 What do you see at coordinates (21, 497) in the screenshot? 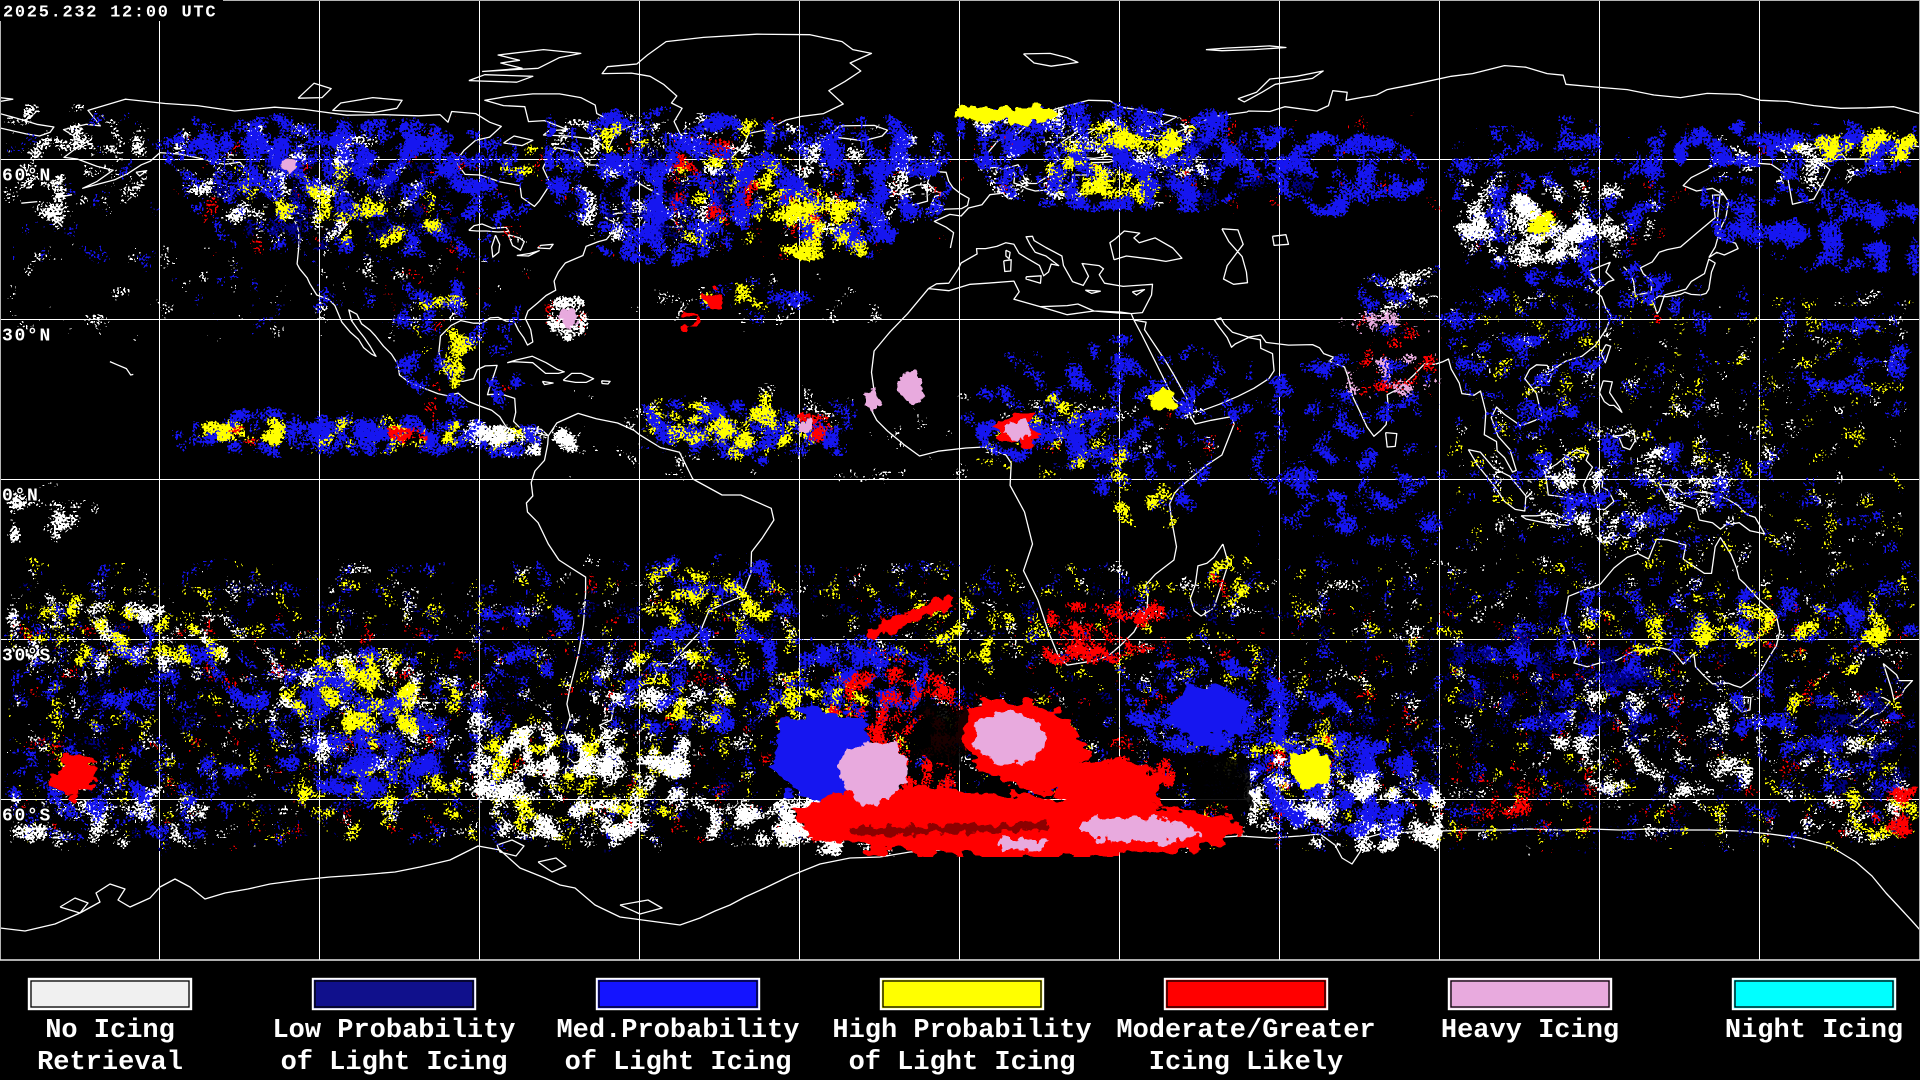
I see `svg-text: 0°N` at bounding box center [21, 497].